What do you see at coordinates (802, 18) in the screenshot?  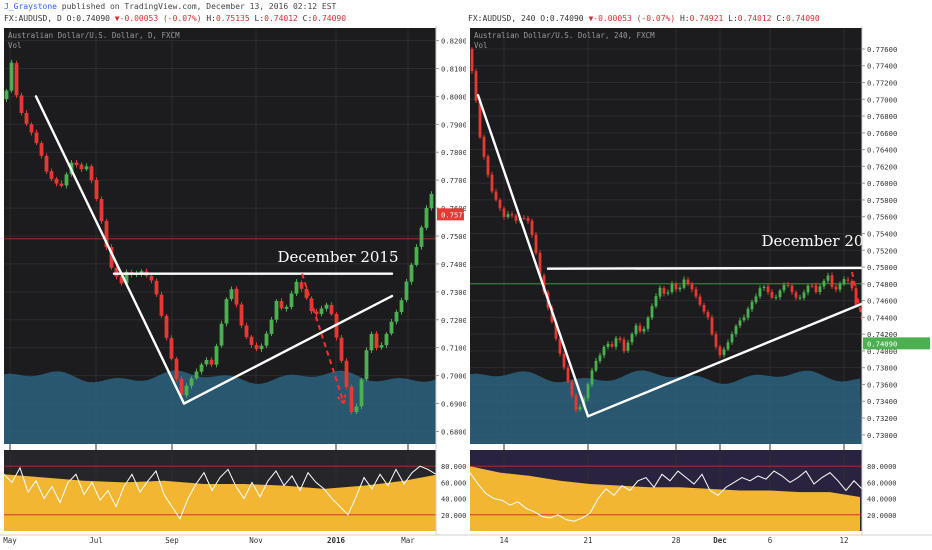 I see `close-right: 0.74090` at bounding box center [802, 18].